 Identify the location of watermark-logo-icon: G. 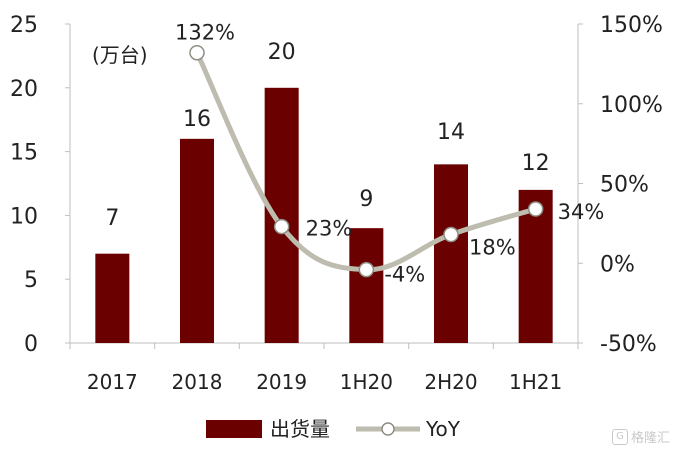
(619, 436).